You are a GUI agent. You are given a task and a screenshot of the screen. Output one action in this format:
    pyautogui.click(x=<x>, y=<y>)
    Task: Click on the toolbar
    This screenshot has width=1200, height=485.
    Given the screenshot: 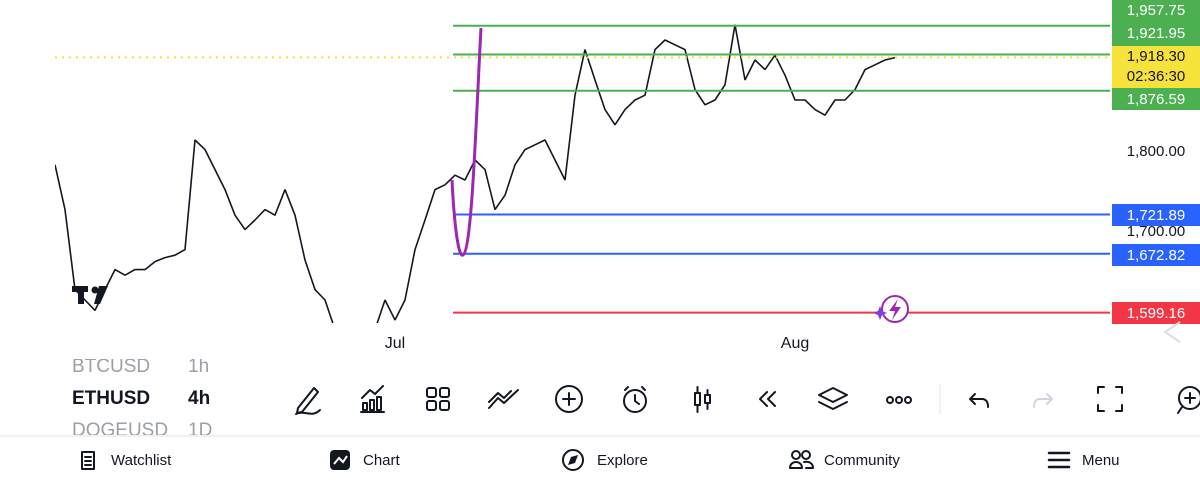 What is the action you would take?
    pyautogui.click(x=747, y=399)
    